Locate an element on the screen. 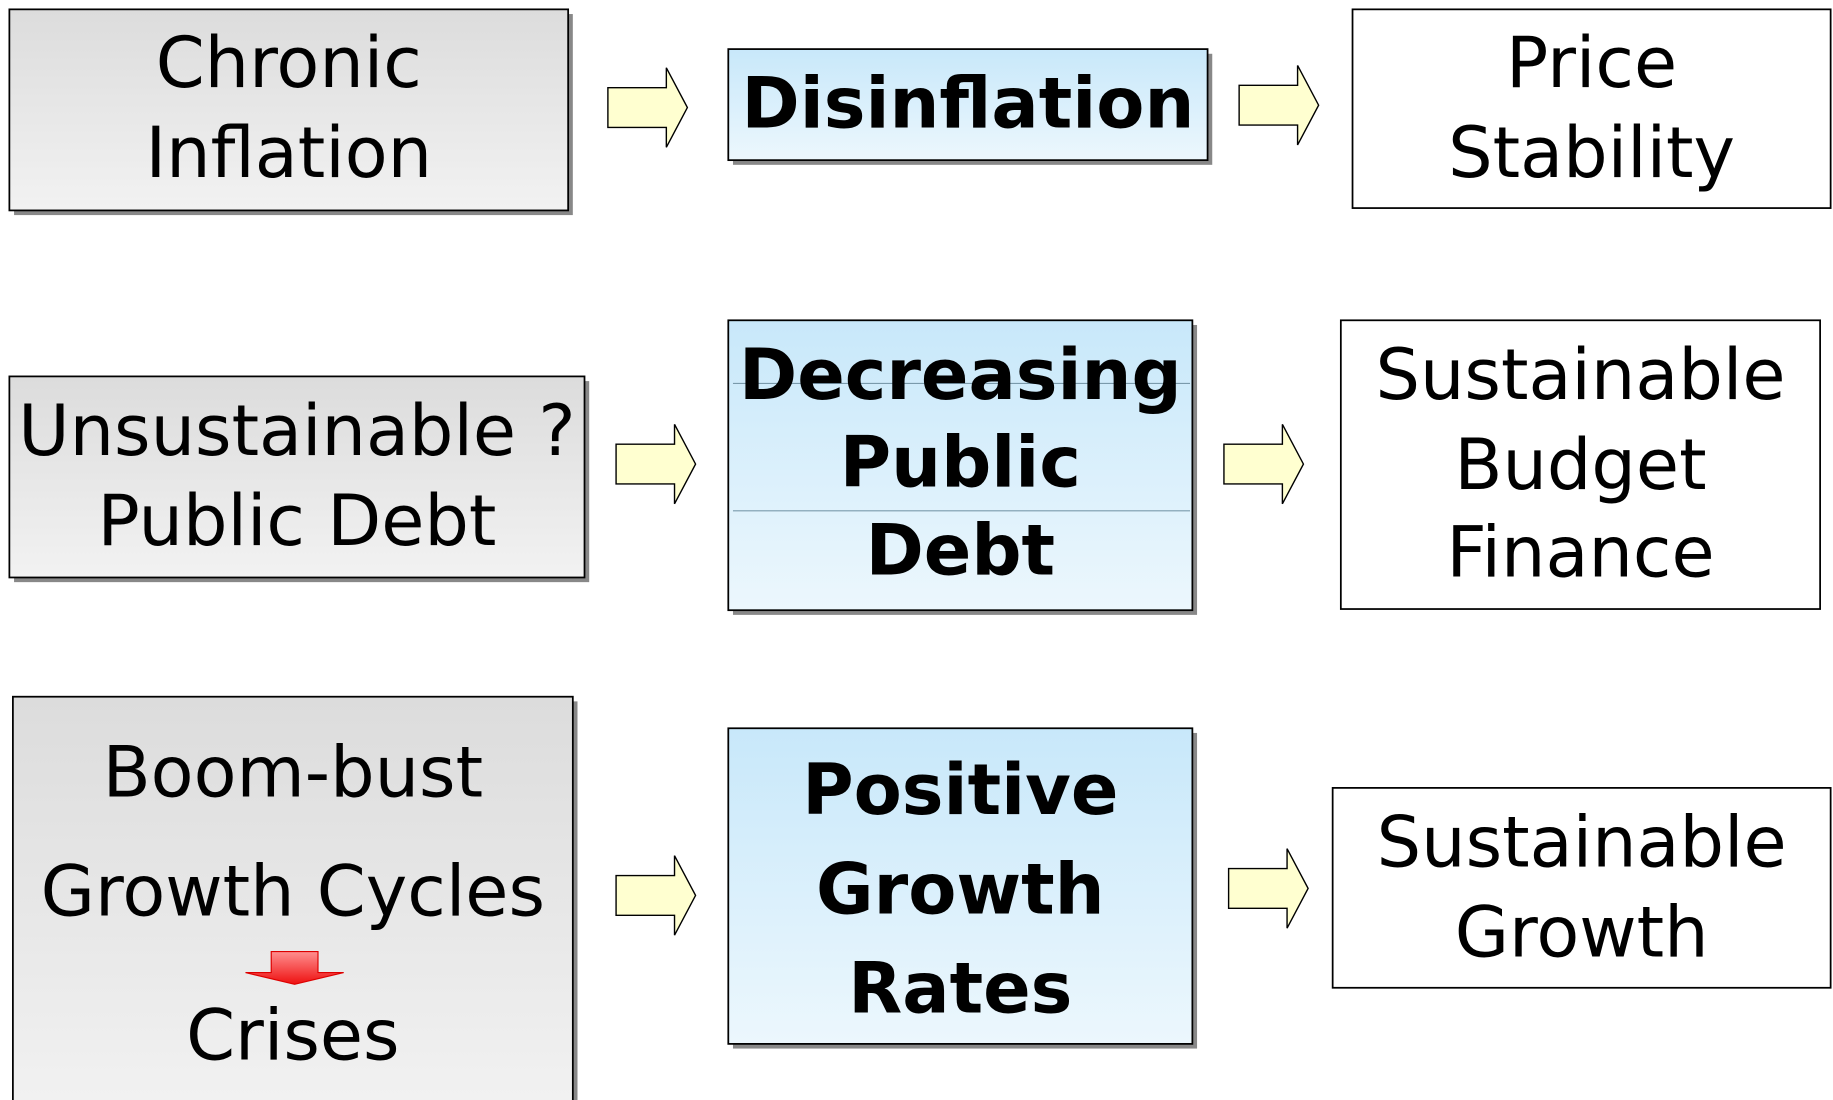 The width and height of the screenshot is (1833, 1100). problem-text: Boom-bust is located at coordinates (293, 772).